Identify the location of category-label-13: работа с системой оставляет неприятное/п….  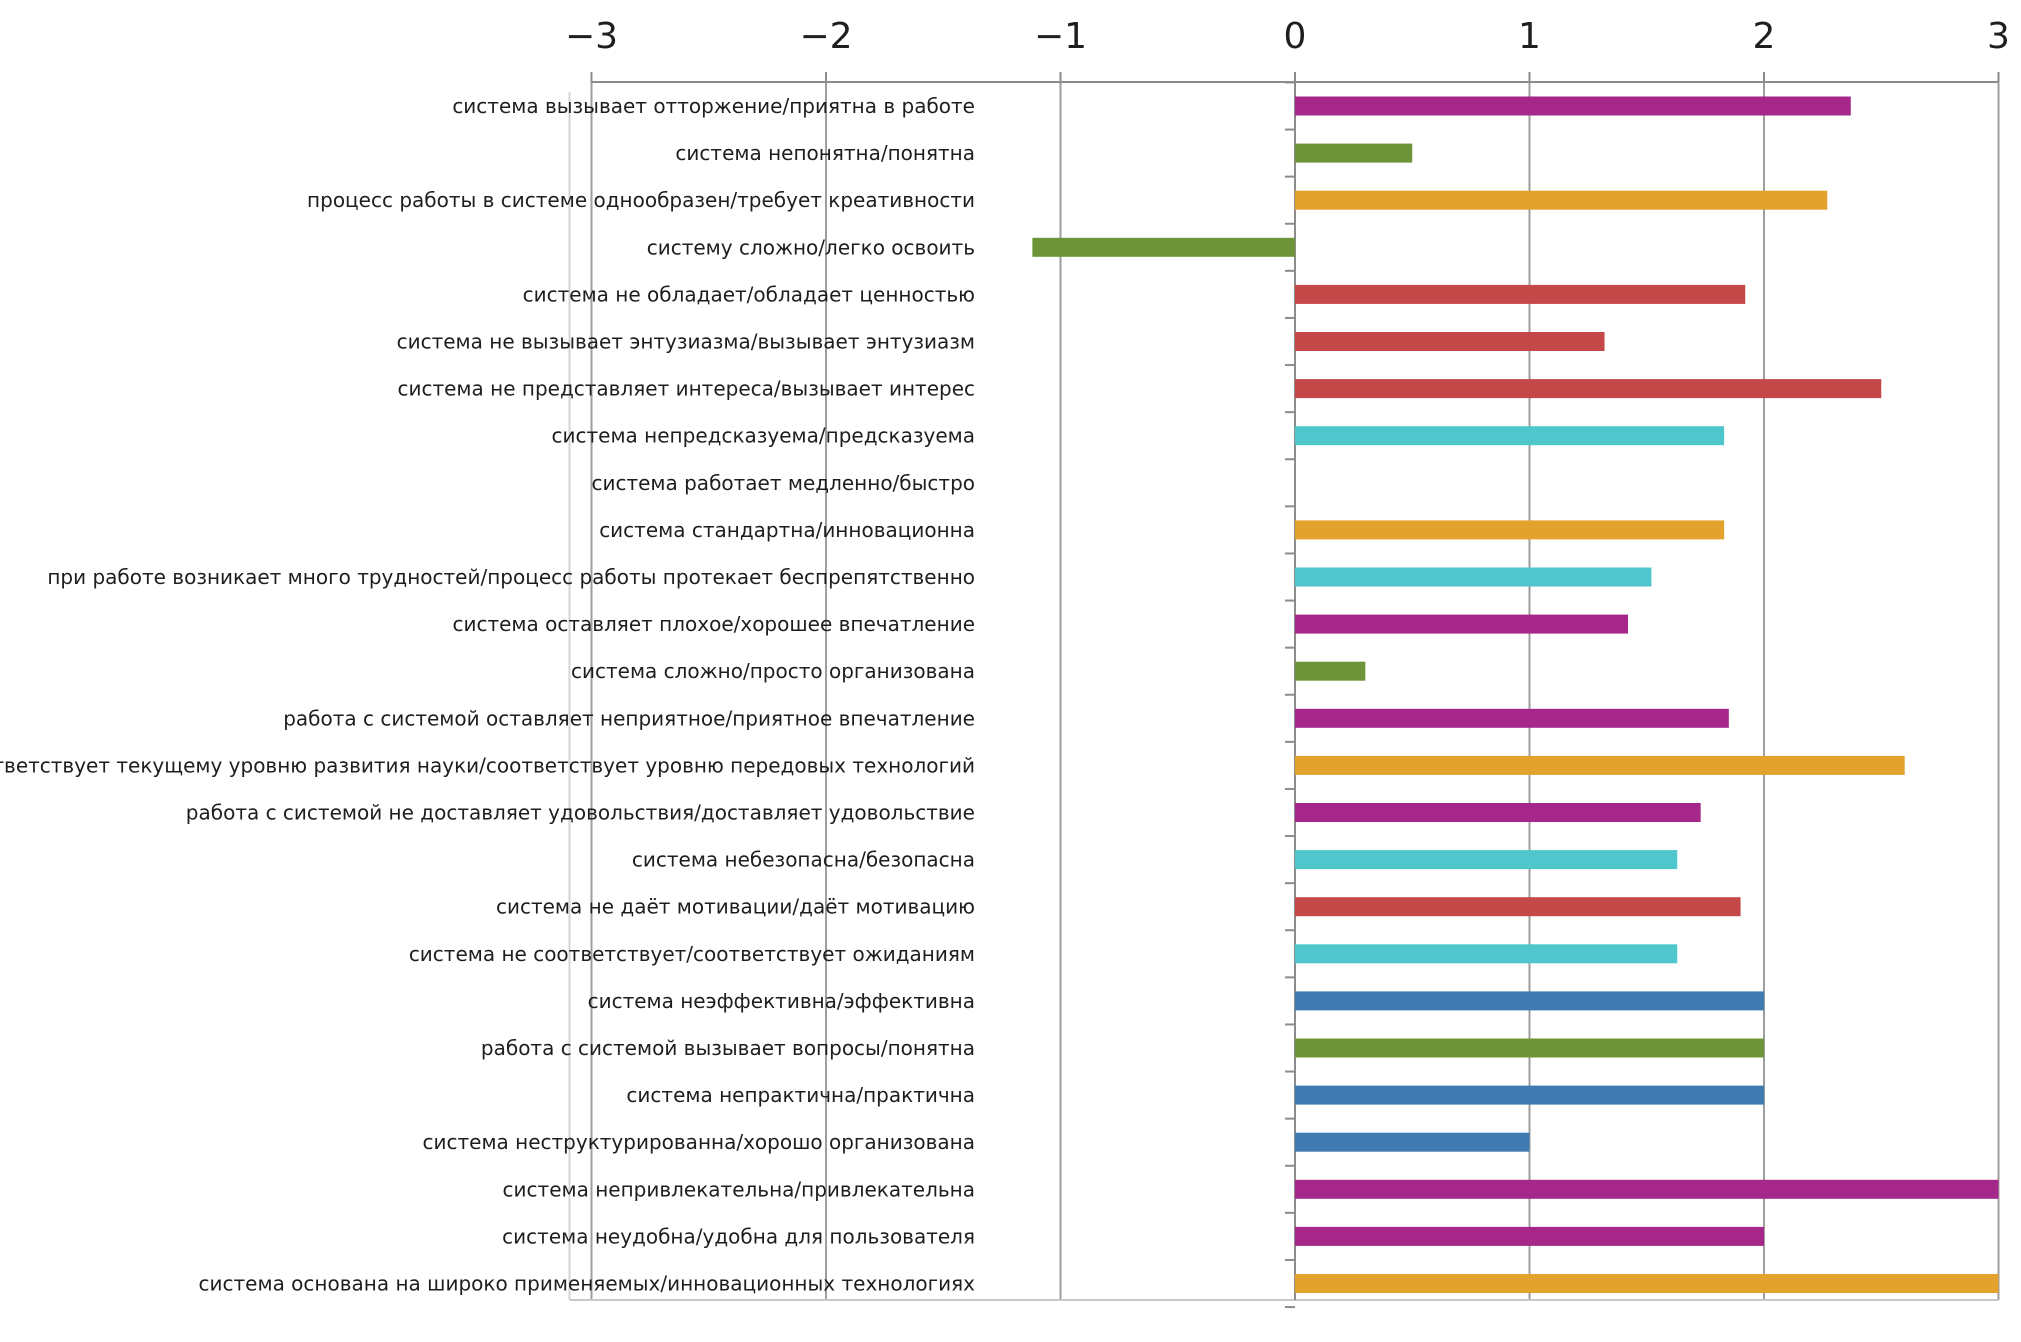
(629, 718).